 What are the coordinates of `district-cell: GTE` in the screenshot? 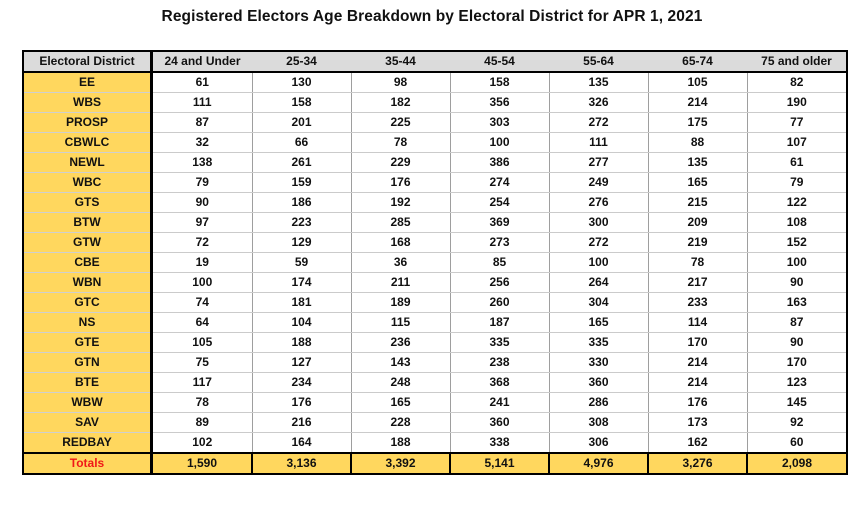 It's located at (88, 342).